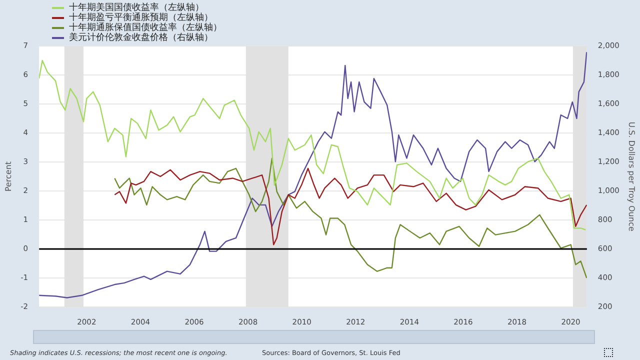 The height and width of the screenshot is (360, 640). I want to click on y2-axis-title: U.S. Dollars per Troy Ounce, so click(631, 177).